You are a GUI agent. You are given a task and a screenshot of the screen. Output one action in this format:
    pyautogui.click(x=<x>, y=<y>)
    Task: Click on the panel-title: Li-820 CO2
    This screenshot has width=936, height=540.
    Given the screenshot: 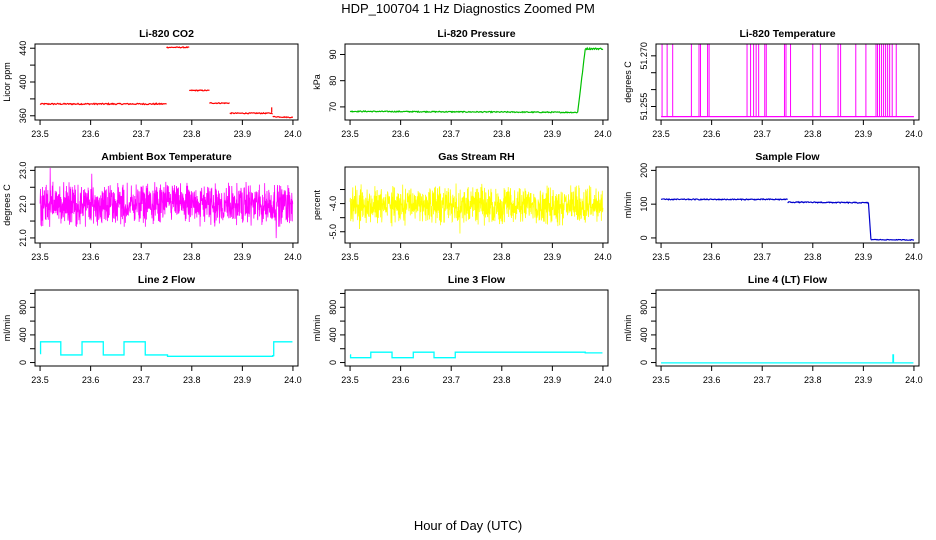 What is the action you would take?
    pyautogui.click(x=166, y=34)
    